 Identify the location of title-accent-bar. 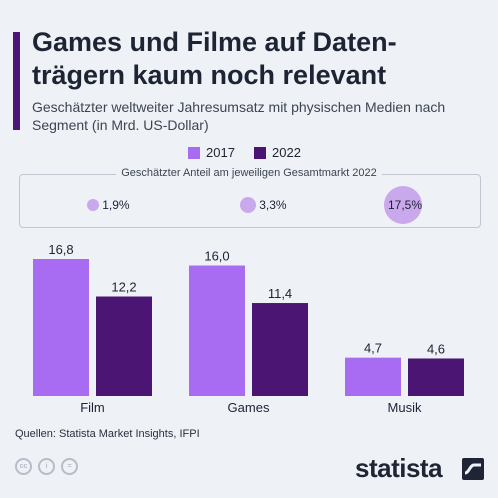
(16, 81).